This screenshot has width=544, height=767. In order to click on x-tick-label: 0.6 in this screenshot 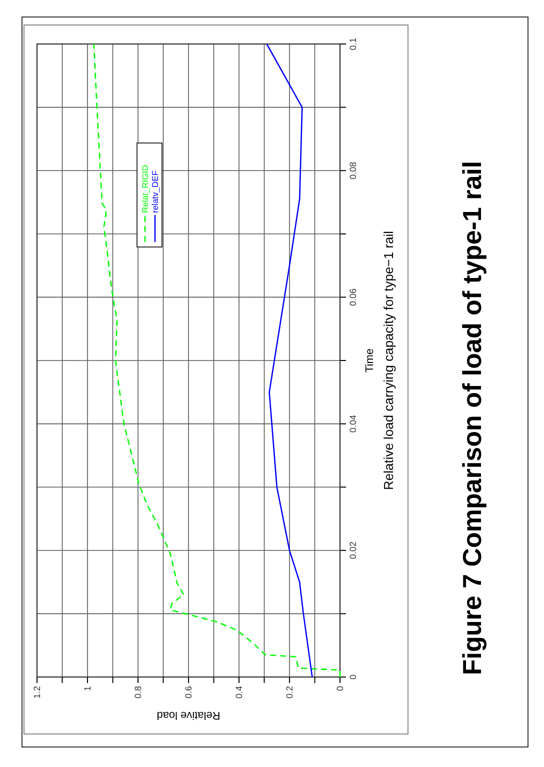, I will do `click(189, 692)`.